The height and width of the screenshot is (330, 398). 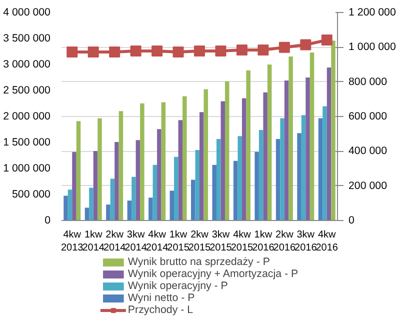 I want to click on y2-tick-label: 400 000, so click(x=368, y=151).